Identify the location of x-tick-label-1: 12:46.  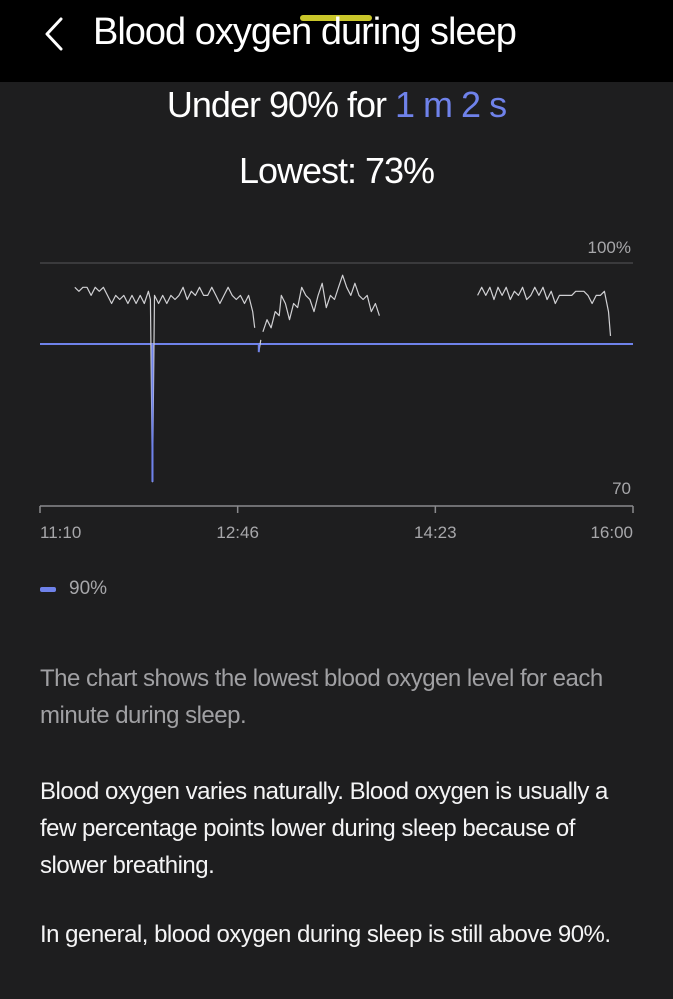
(237, 532).